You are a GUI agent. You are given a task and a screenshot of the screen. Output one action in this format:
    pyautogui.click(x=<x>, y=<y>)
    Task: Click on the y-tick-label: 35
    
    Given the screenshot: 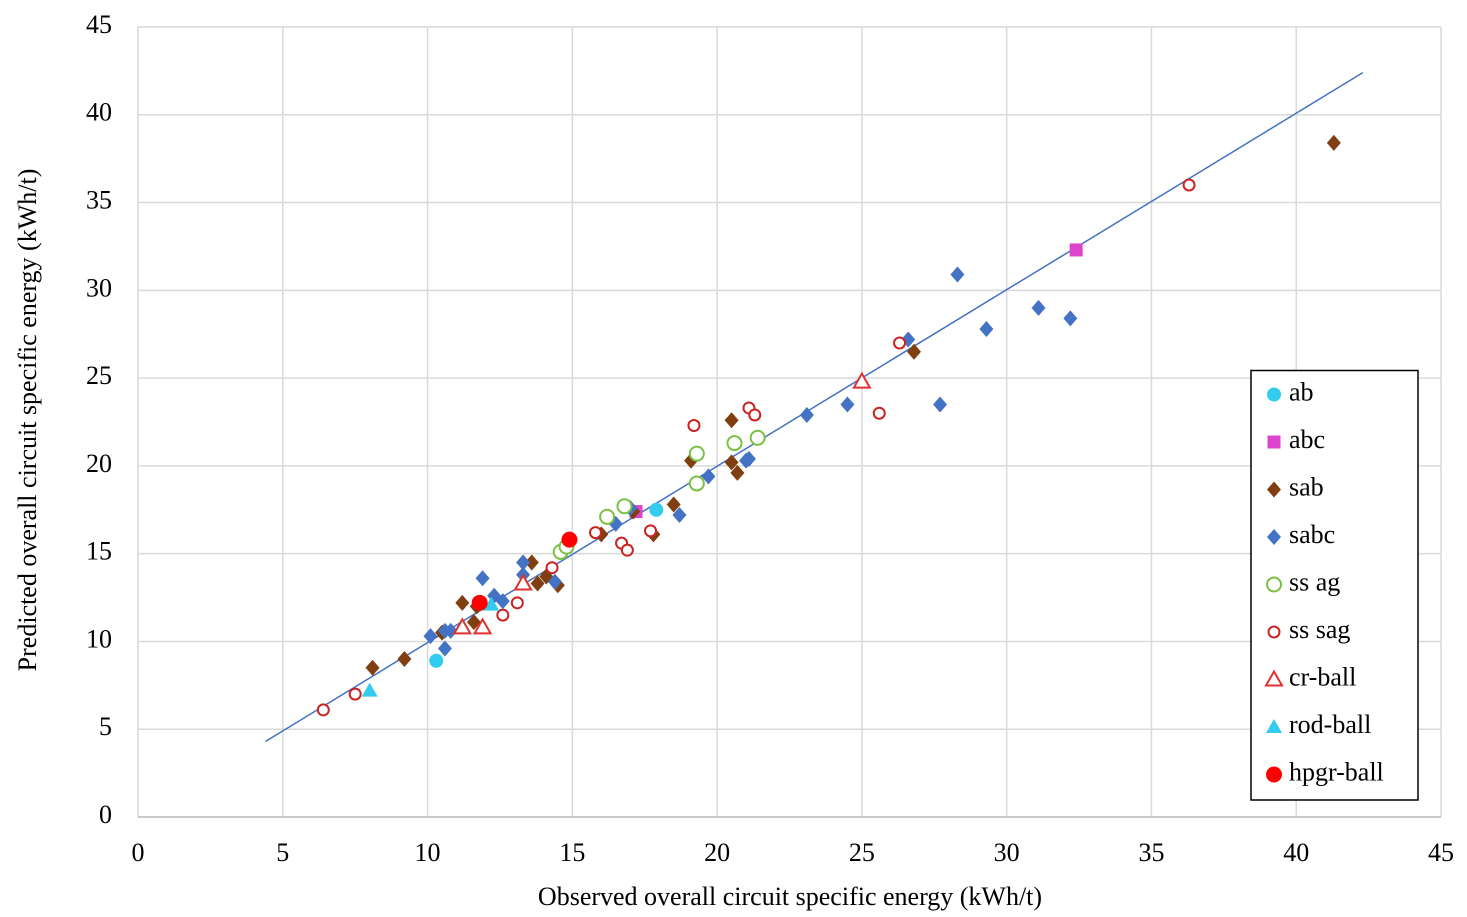 What is the action you would take?
    pyautogui.click(x=99, y=200)
    